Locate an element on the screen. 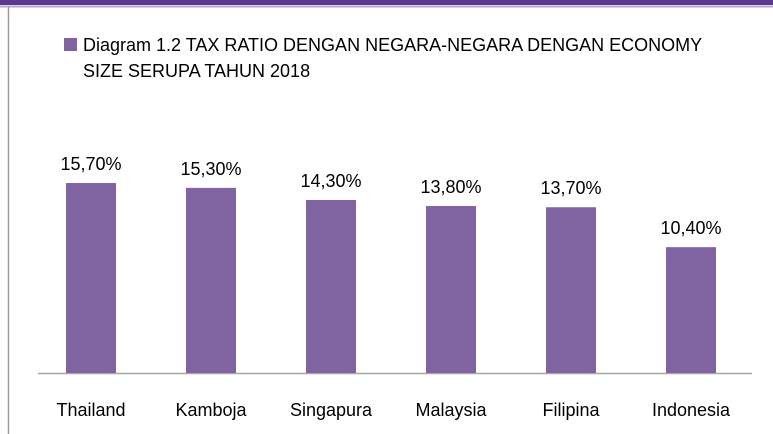 The height and width of the screenshot is (434, 773). x-tick-label: Malaysia is located at coordinates (451, 410).